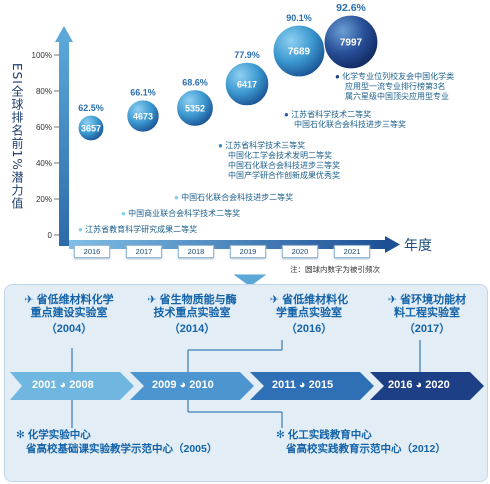 Image resolution: width=490 pixels, height=484 pixels. I want to click on x-axis-bar, so click(228, 244).